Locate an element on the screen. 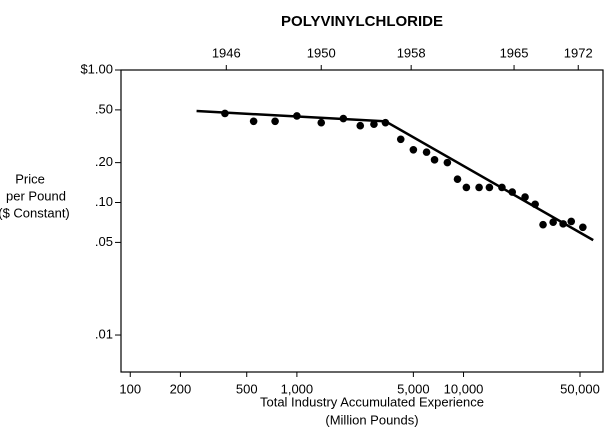 The width and height of the screenshot is (614, 432). x-tick-label: 5,000 is located at coordinates (413, 388).